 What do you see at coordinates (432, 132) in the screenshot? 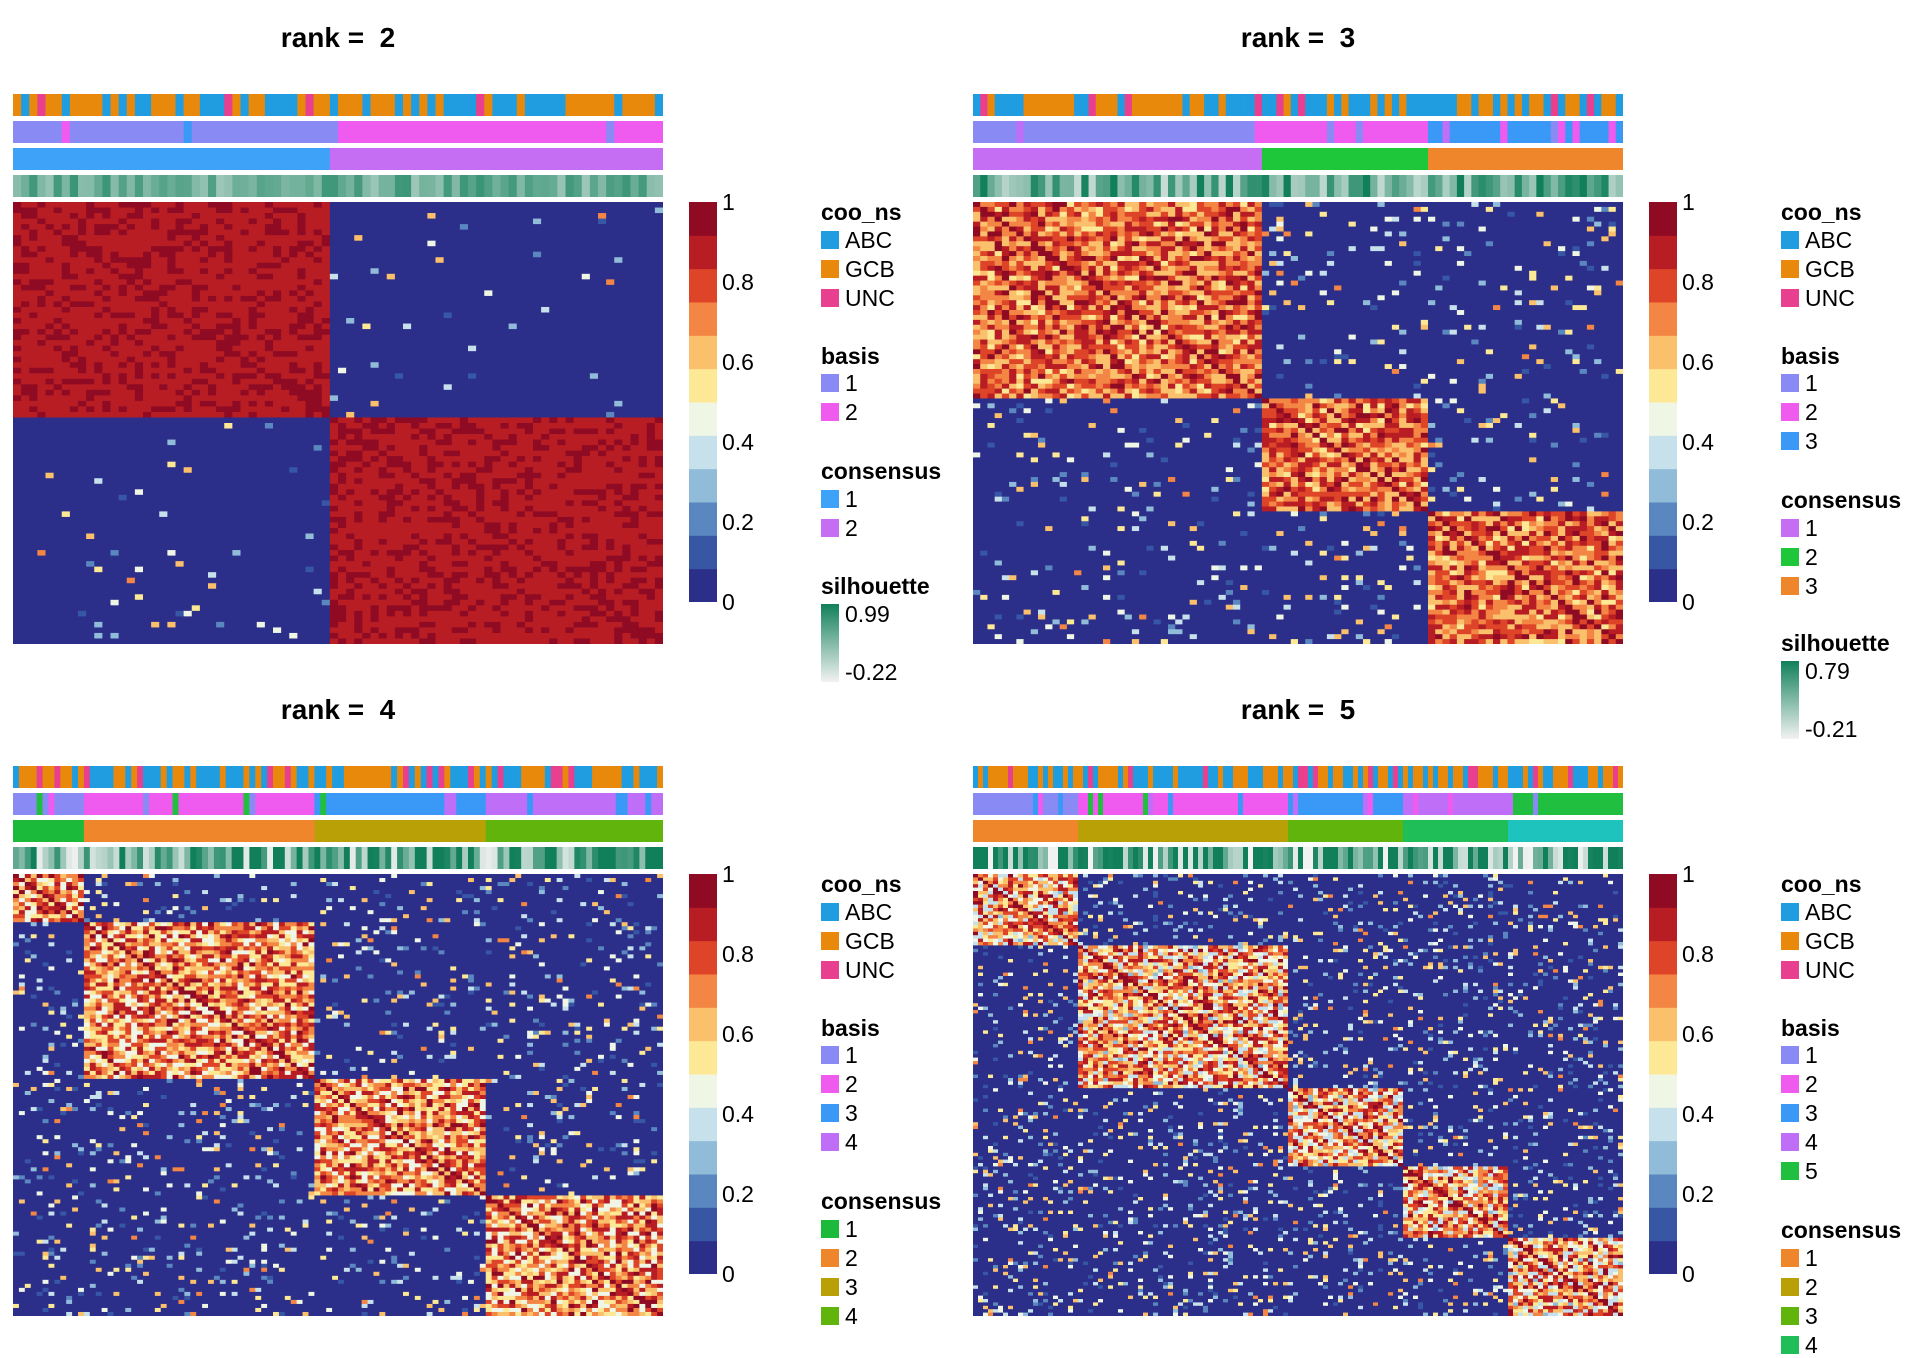
I see `basis-cell` at bounding box center [432, 132].